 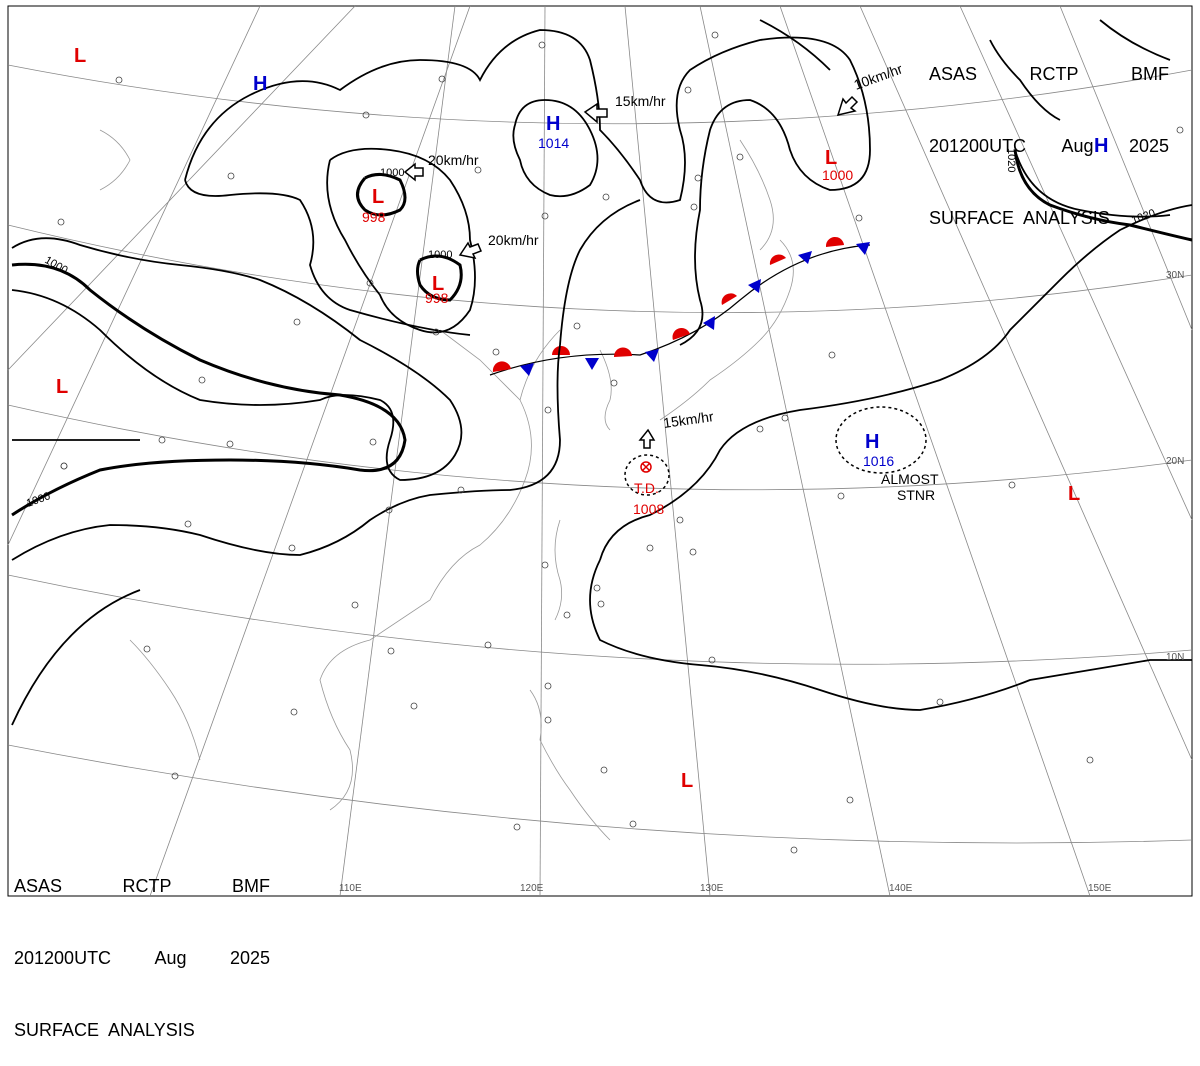 I want to click on latitude-label: 30N, so click(x=1175, y=275).